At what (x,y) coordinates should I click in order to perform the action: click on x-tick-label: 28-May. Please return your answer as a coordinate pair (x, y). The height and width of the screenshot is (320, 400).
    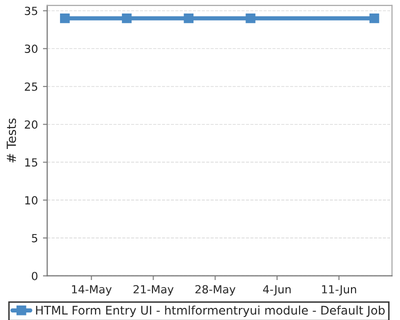
    Looking at the image, I should click on (215, 290).